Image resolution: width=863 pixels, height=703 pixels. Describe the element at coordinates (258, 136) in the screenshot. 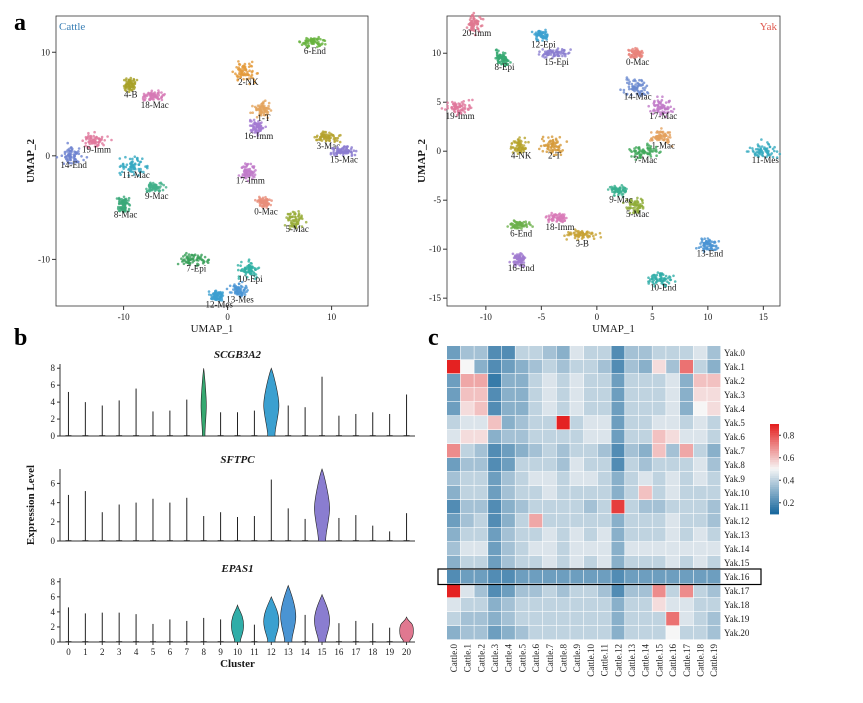

I see `cluster-label: 16-Imm` at that location.